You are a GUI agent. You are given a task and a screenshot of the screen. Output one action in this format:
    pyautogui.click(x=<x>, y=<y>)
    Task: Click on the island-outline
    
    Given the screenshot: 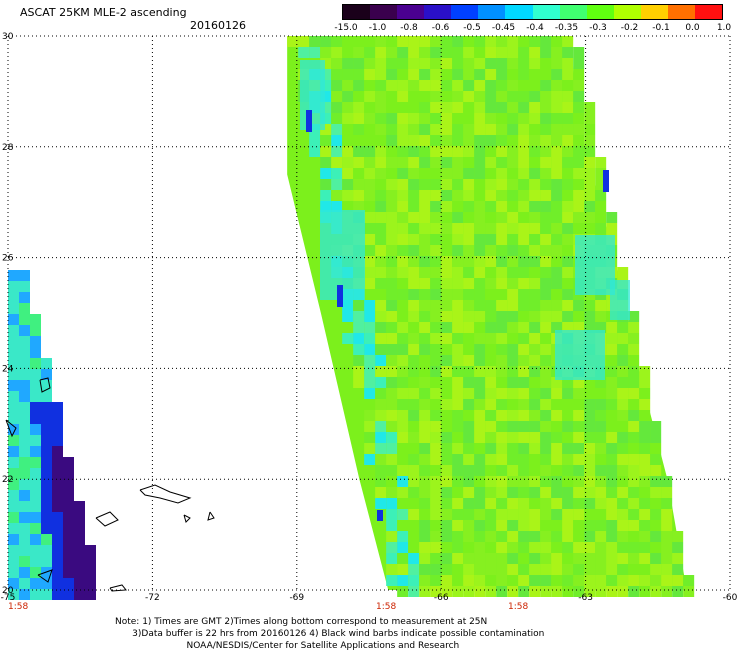 What is the action you would take?
    pyautogui.click(x=165, y=494)
    